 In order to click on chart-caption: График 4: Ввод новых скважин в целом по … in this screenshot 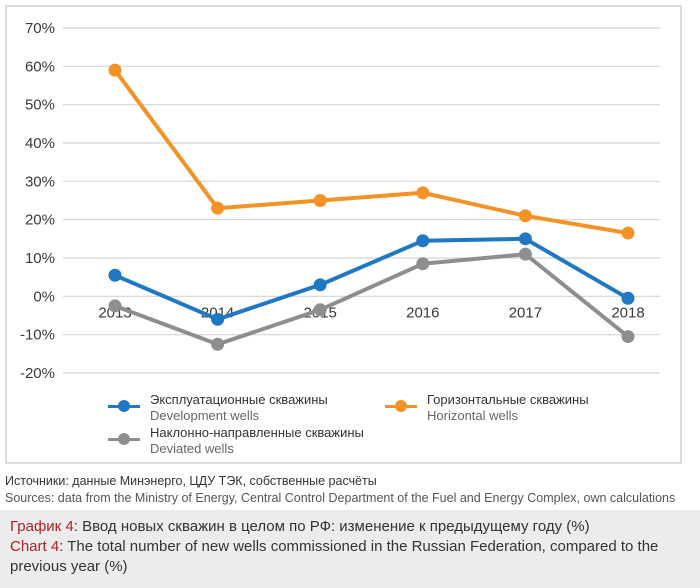, I will do `click(350, 549)`.